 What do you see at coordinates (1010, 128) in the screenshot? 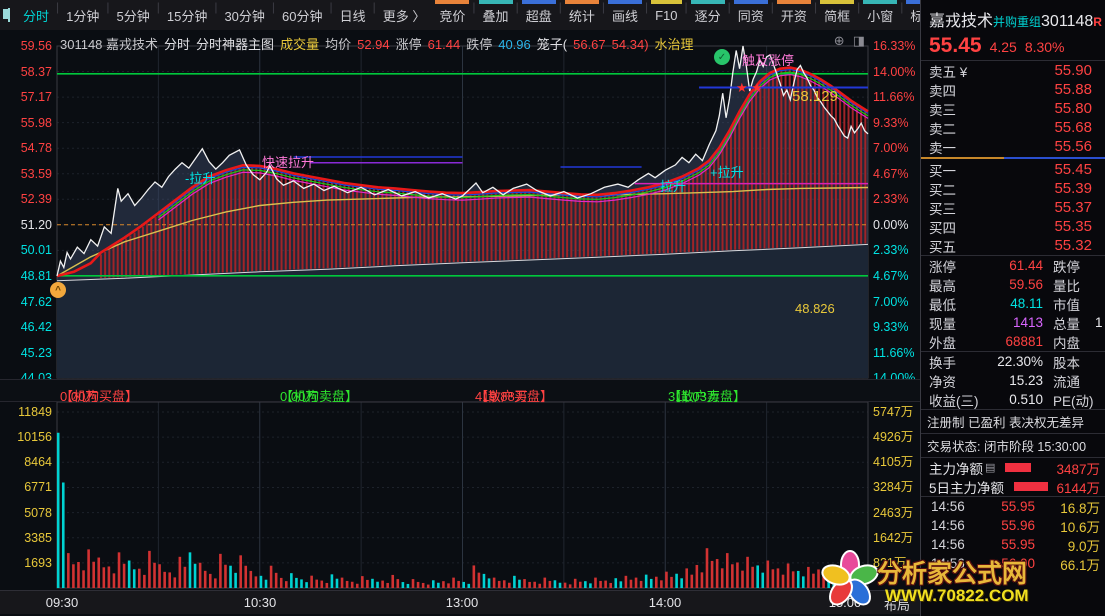
I see `sell-level-row: 卖二 55.68` at bounding box center [1010, 128].